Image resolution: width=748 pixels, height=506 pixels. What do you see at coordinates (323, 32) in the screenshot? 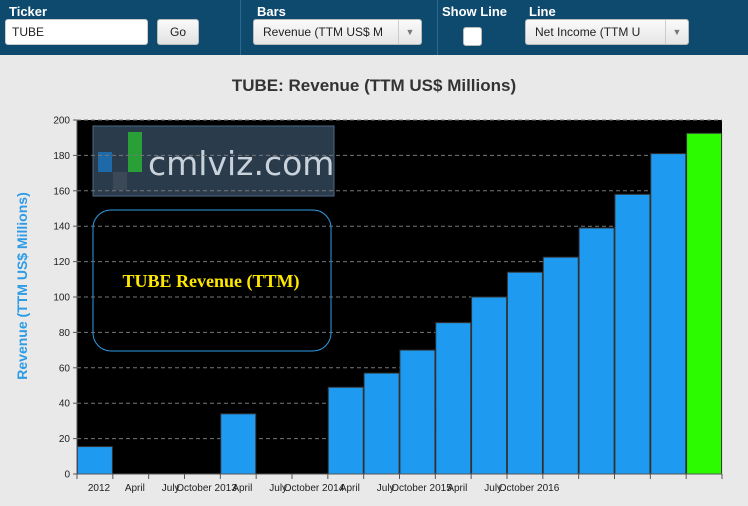
I see `bars-select-value: Revenue (TTM US$ M` at bounding box center [323, 32].